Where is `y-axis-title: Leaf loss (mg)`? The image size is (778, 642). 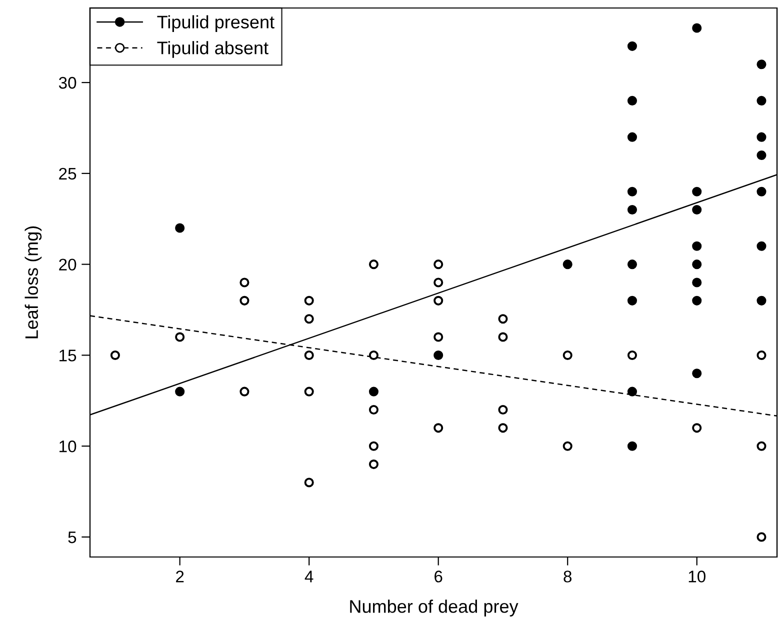
y-axis-title: Leaf loss (mg) is located at coordinates (33, 282).